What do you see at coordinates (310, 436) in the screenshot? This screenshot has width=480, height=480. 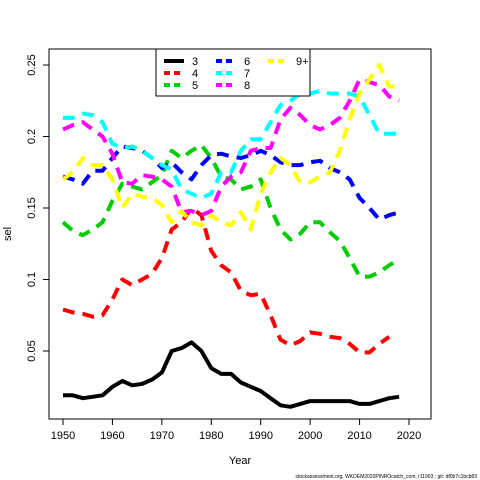 I see `x-tick-label: 2000` at bounding box center [310, 436].